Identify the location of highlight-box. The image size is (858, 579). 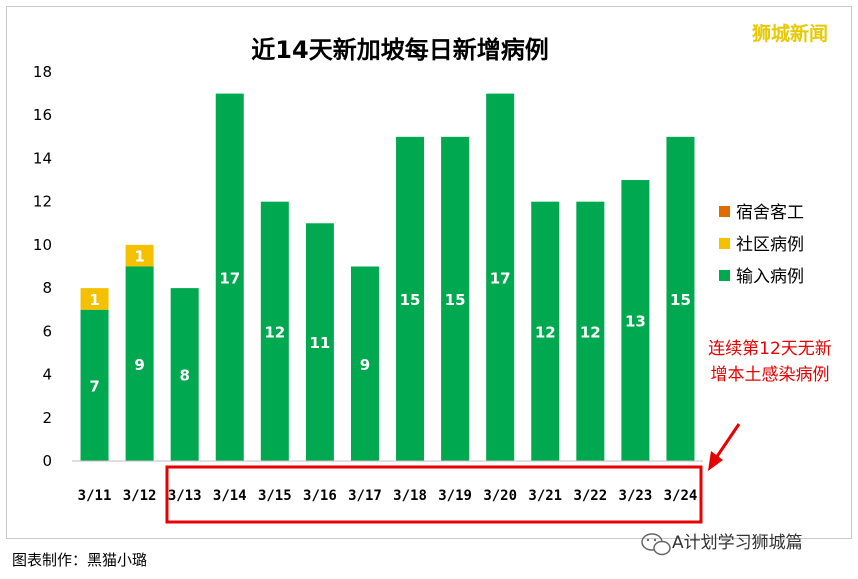
(434, 494).